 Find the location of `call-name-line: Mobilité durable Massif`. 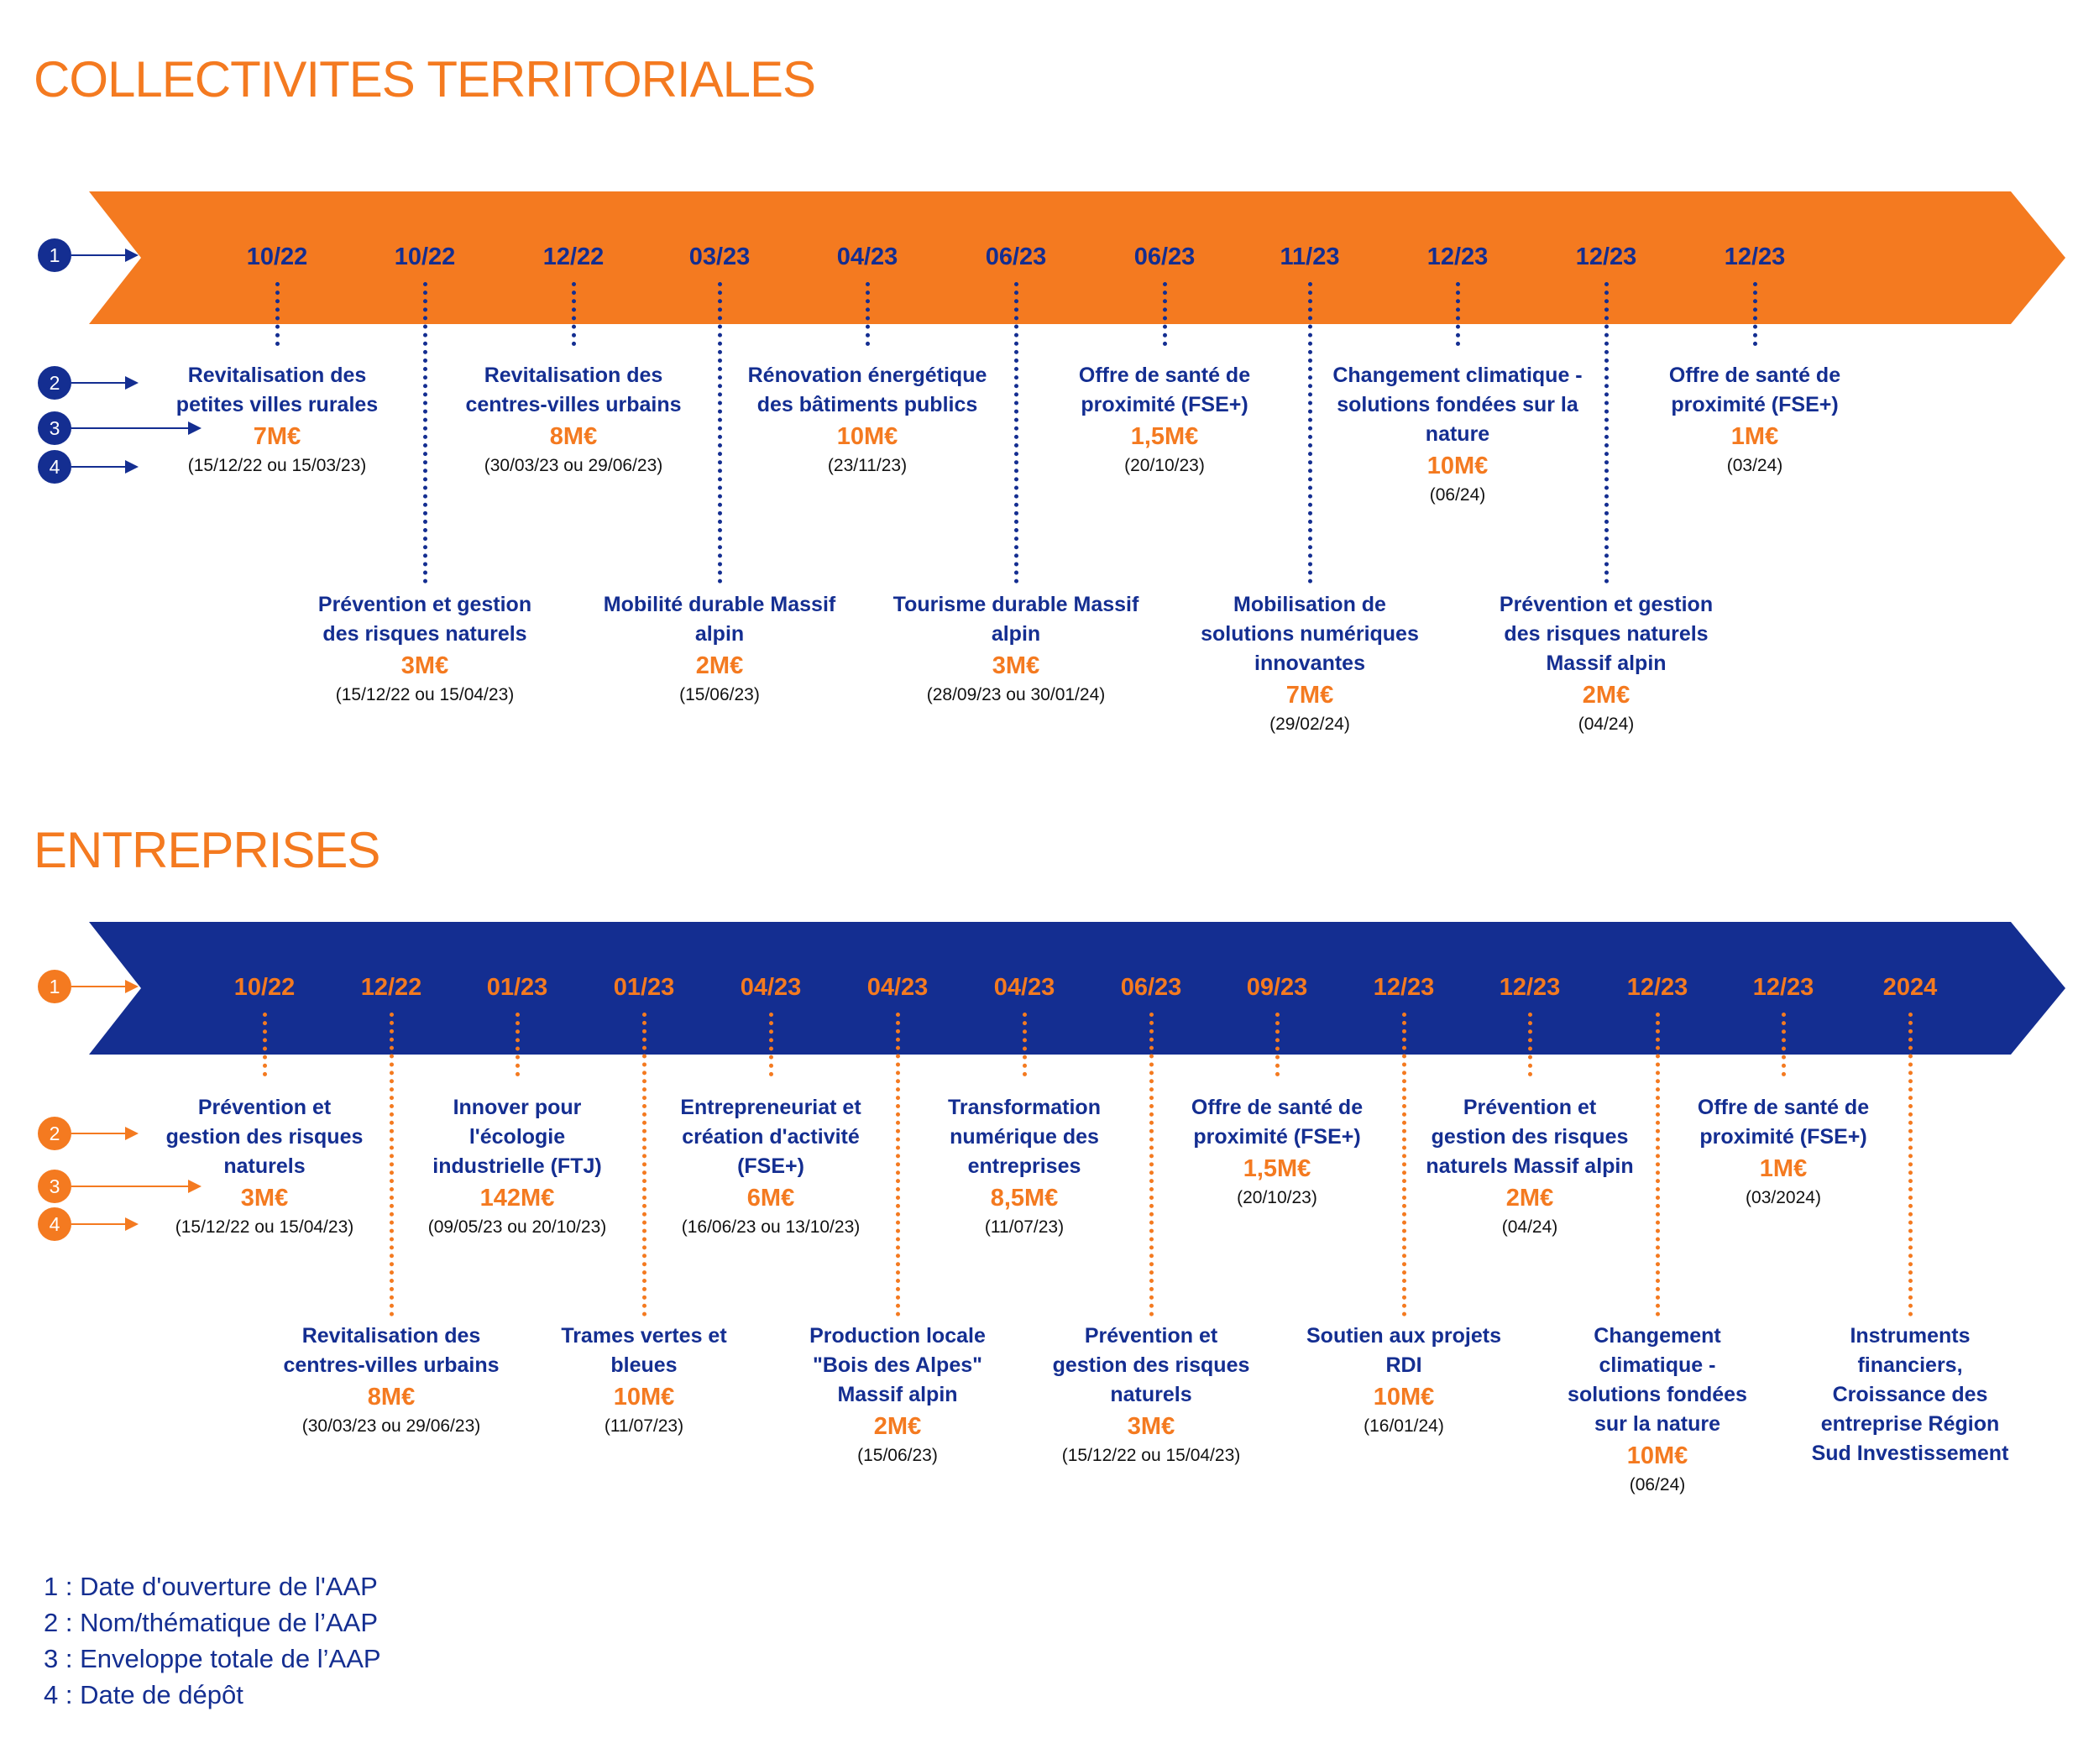

call-name-line: Mobilité durable Massif is located at coordinates (719, 604).